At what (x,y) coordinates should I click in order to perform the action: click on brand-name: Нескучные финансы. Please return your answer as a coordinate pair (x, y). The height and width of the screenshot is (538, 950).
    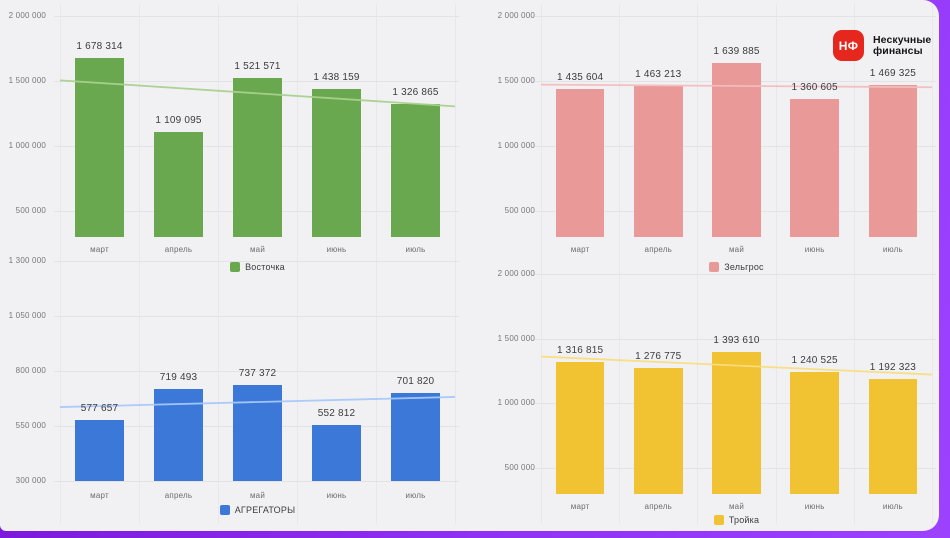
    Looking at the image, I should click on (902, 45).